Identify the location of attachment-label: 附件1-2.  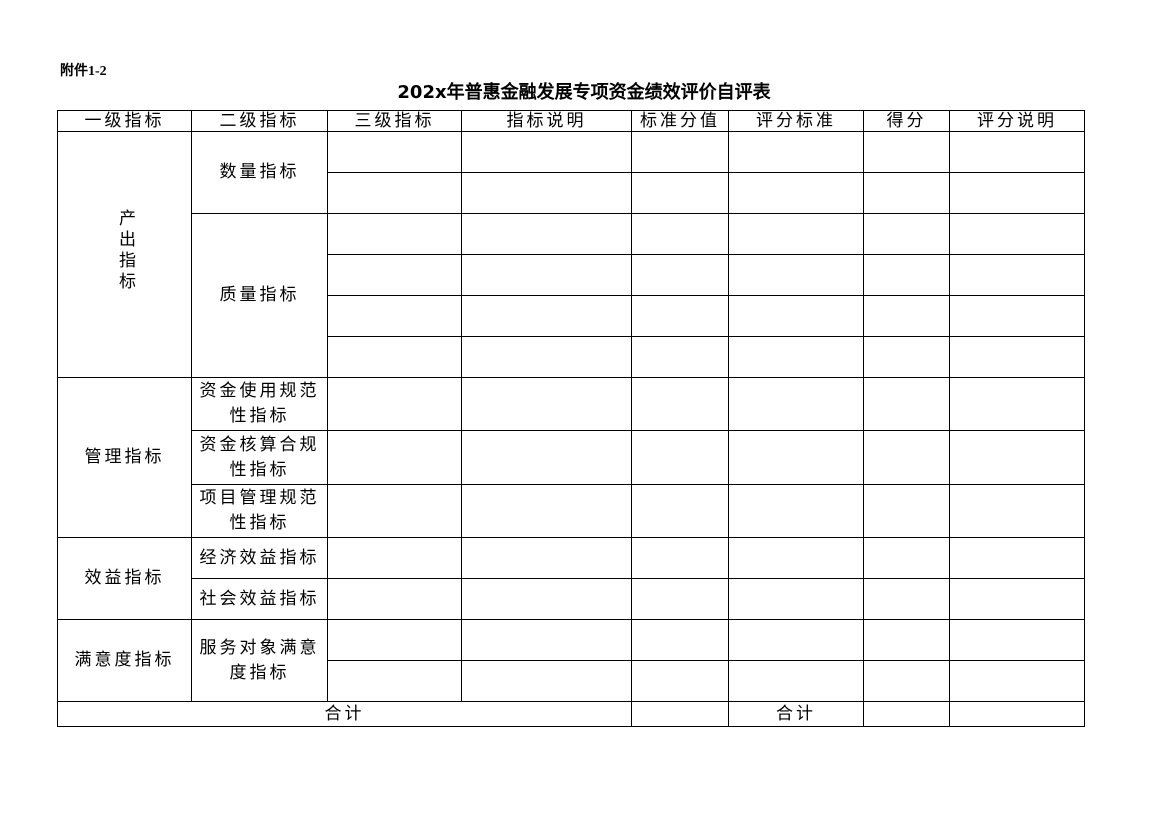
(83, 71).